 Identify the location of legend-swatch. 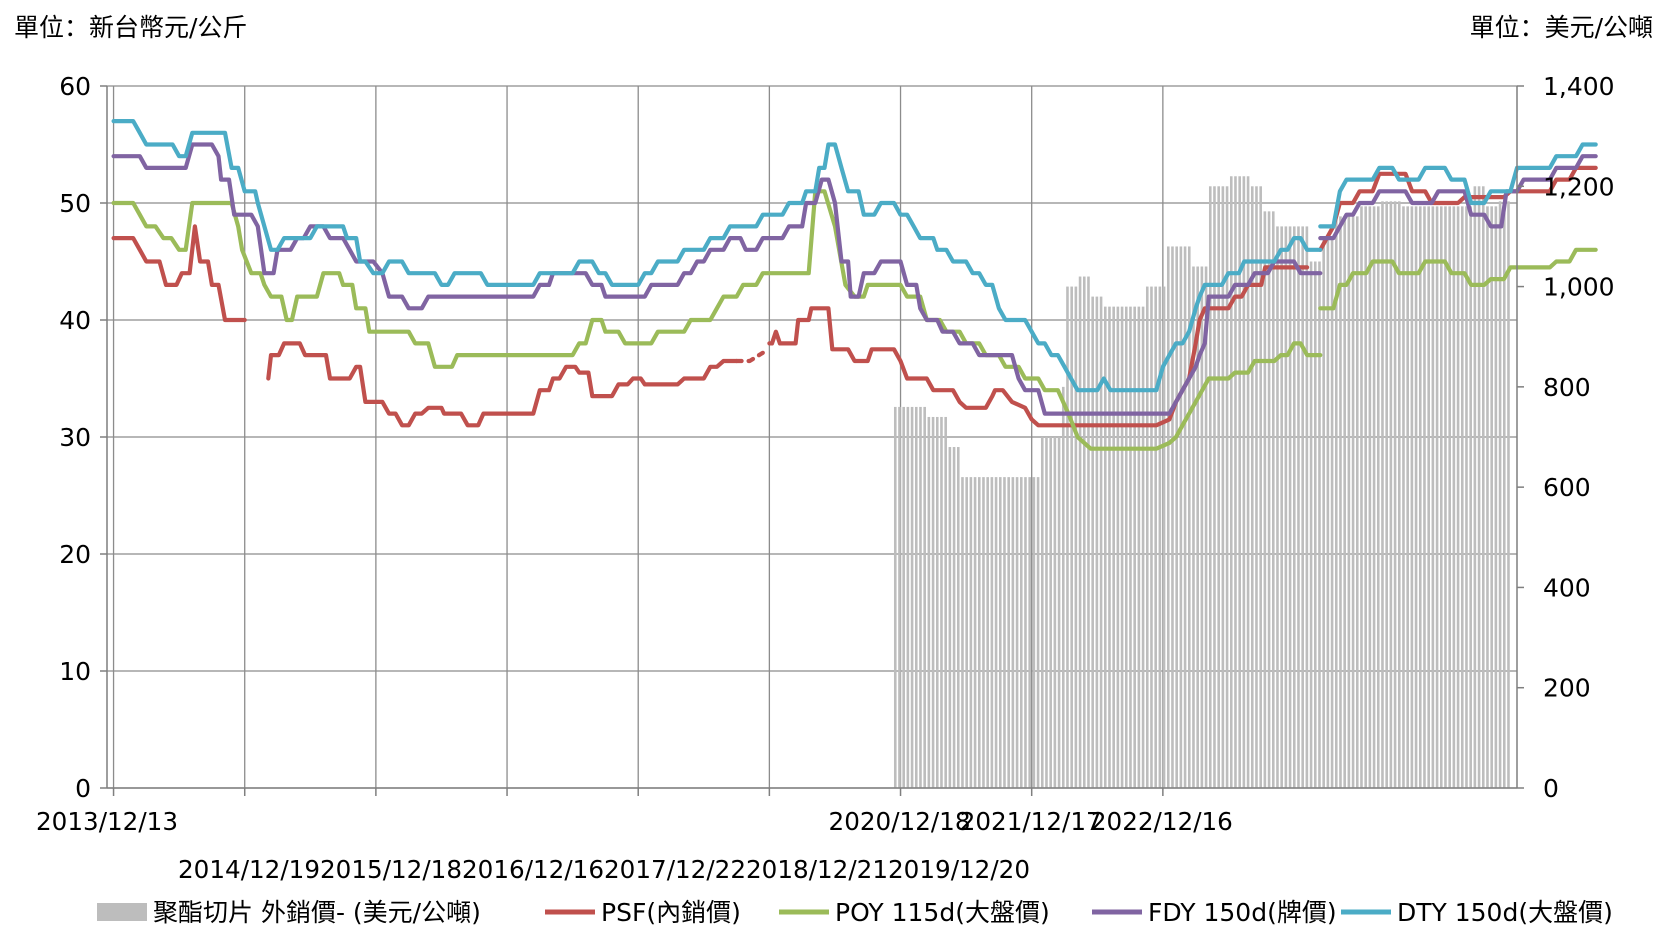
(122, 912).